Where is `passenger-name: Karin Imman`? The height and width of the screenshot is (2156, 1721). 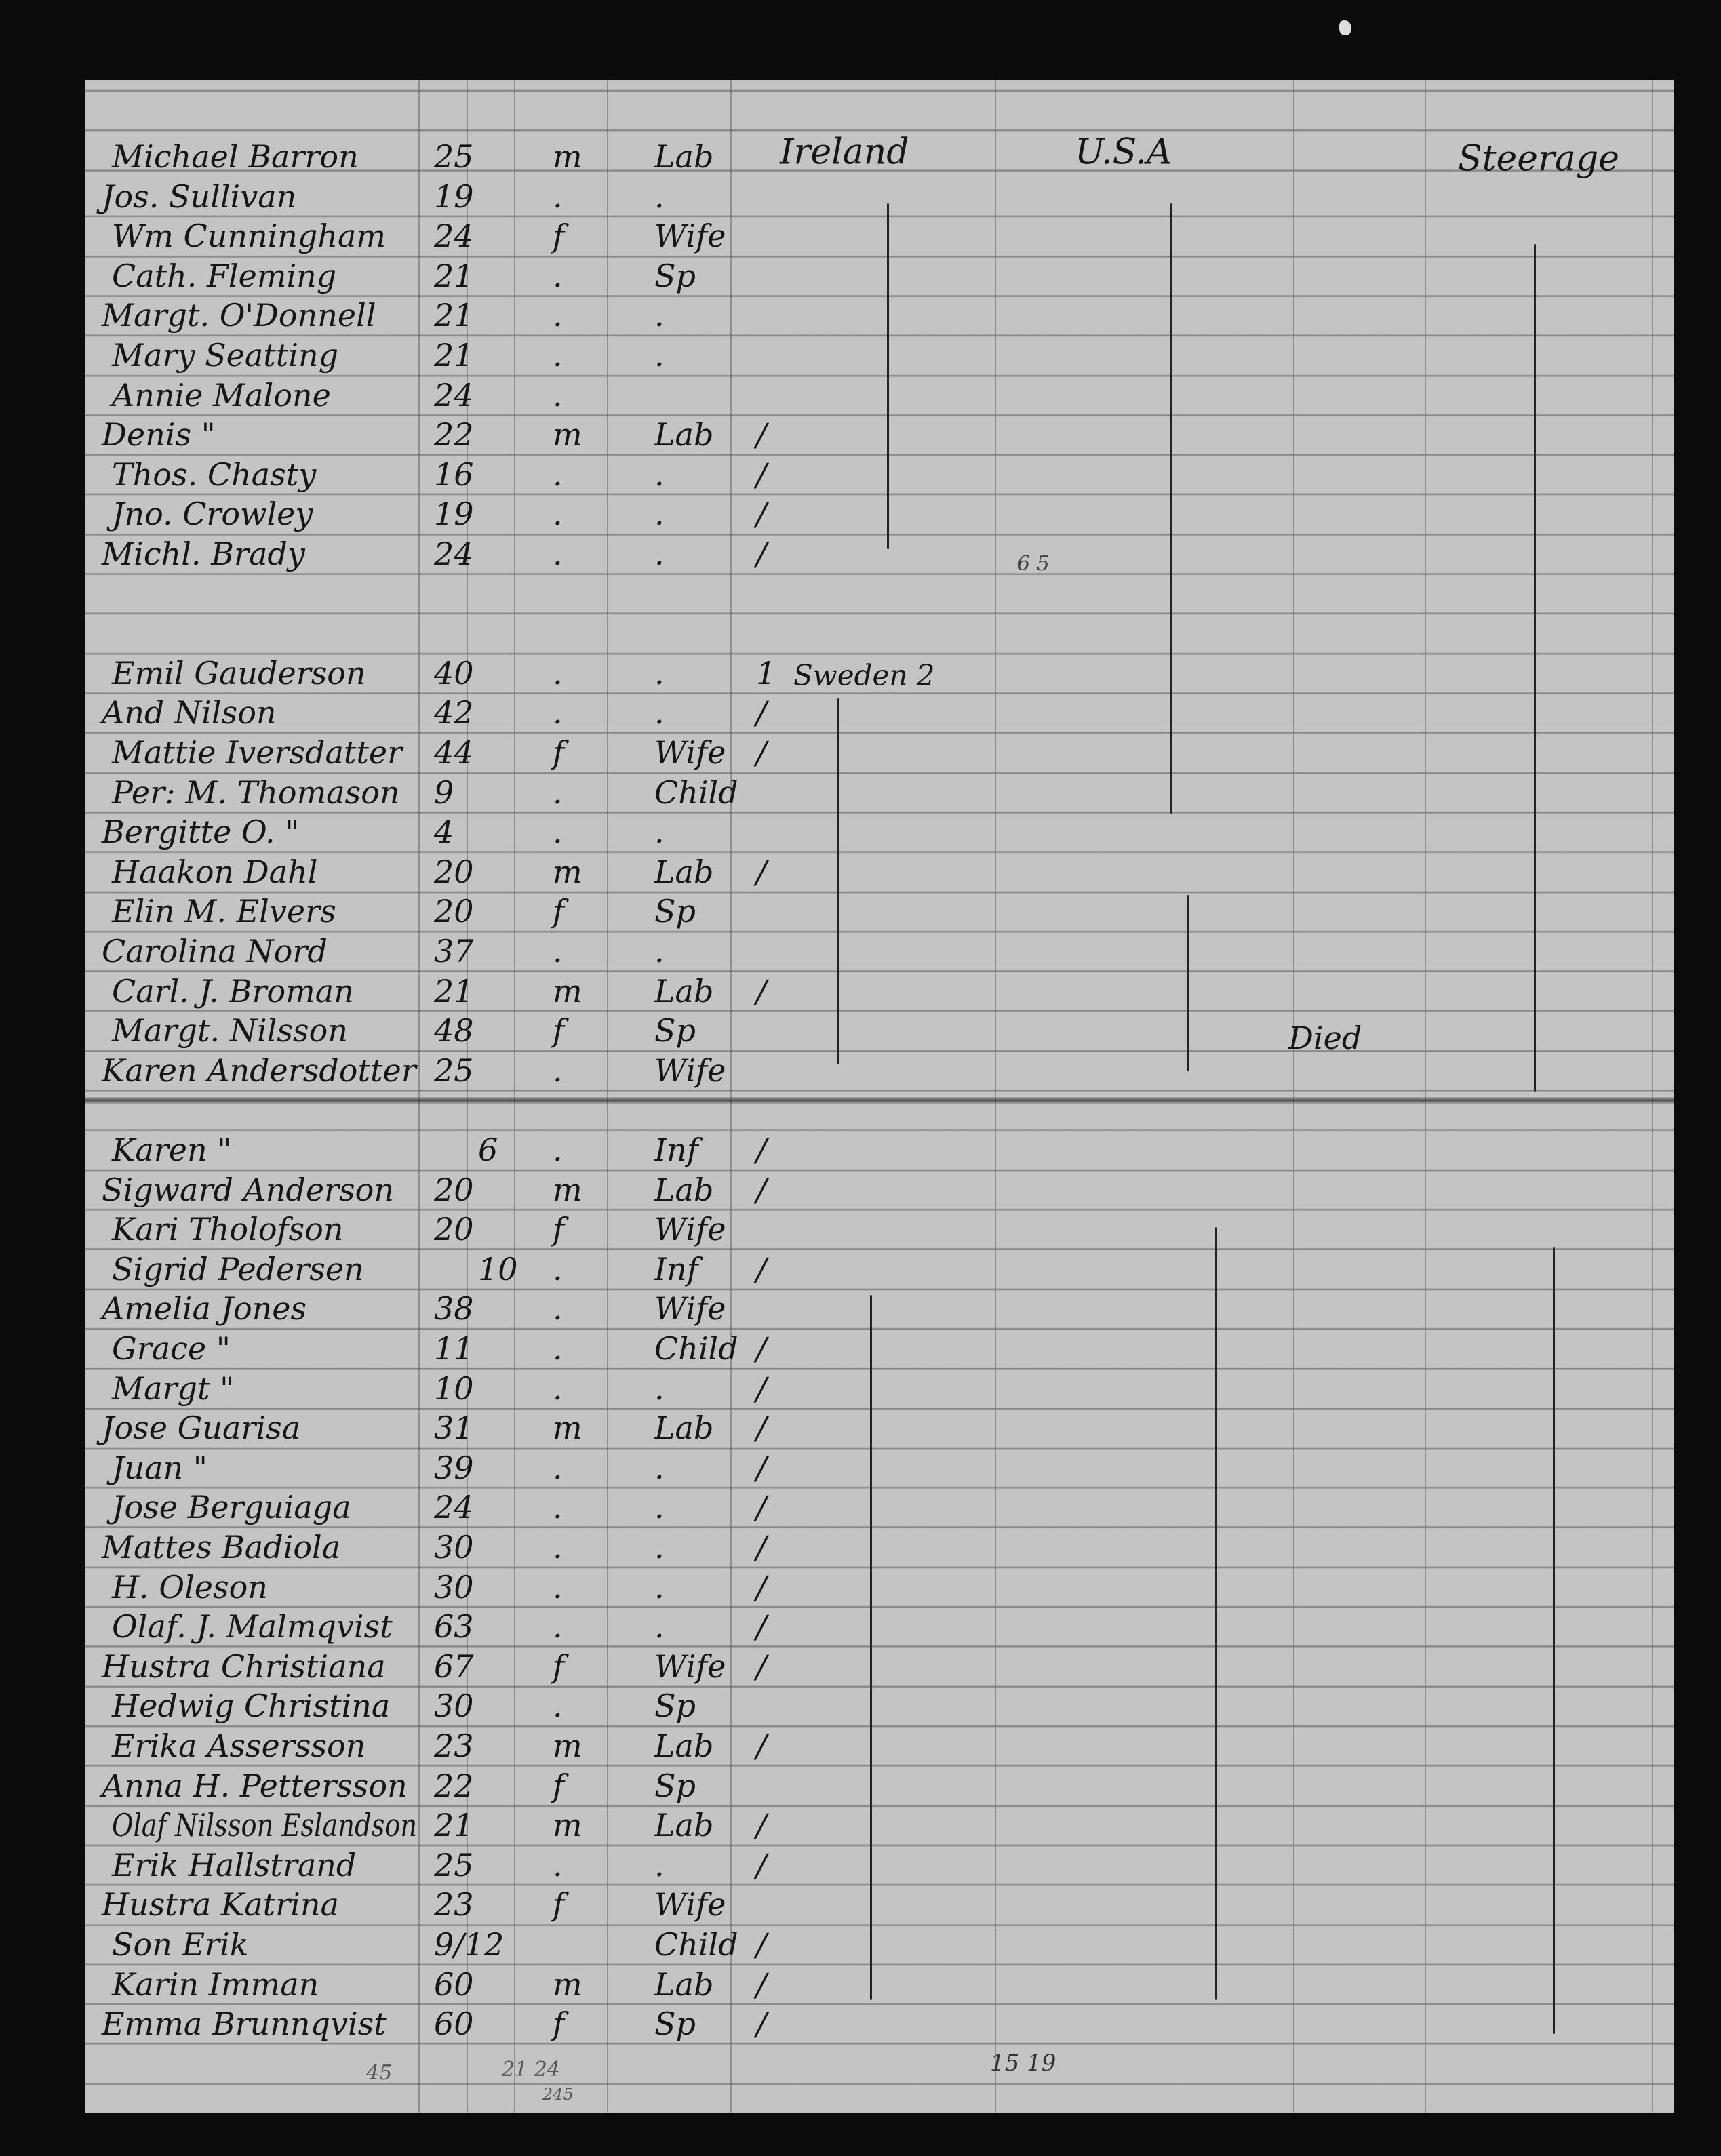 passenger-name: Karin Imman is located at coordinates (216, 1984).